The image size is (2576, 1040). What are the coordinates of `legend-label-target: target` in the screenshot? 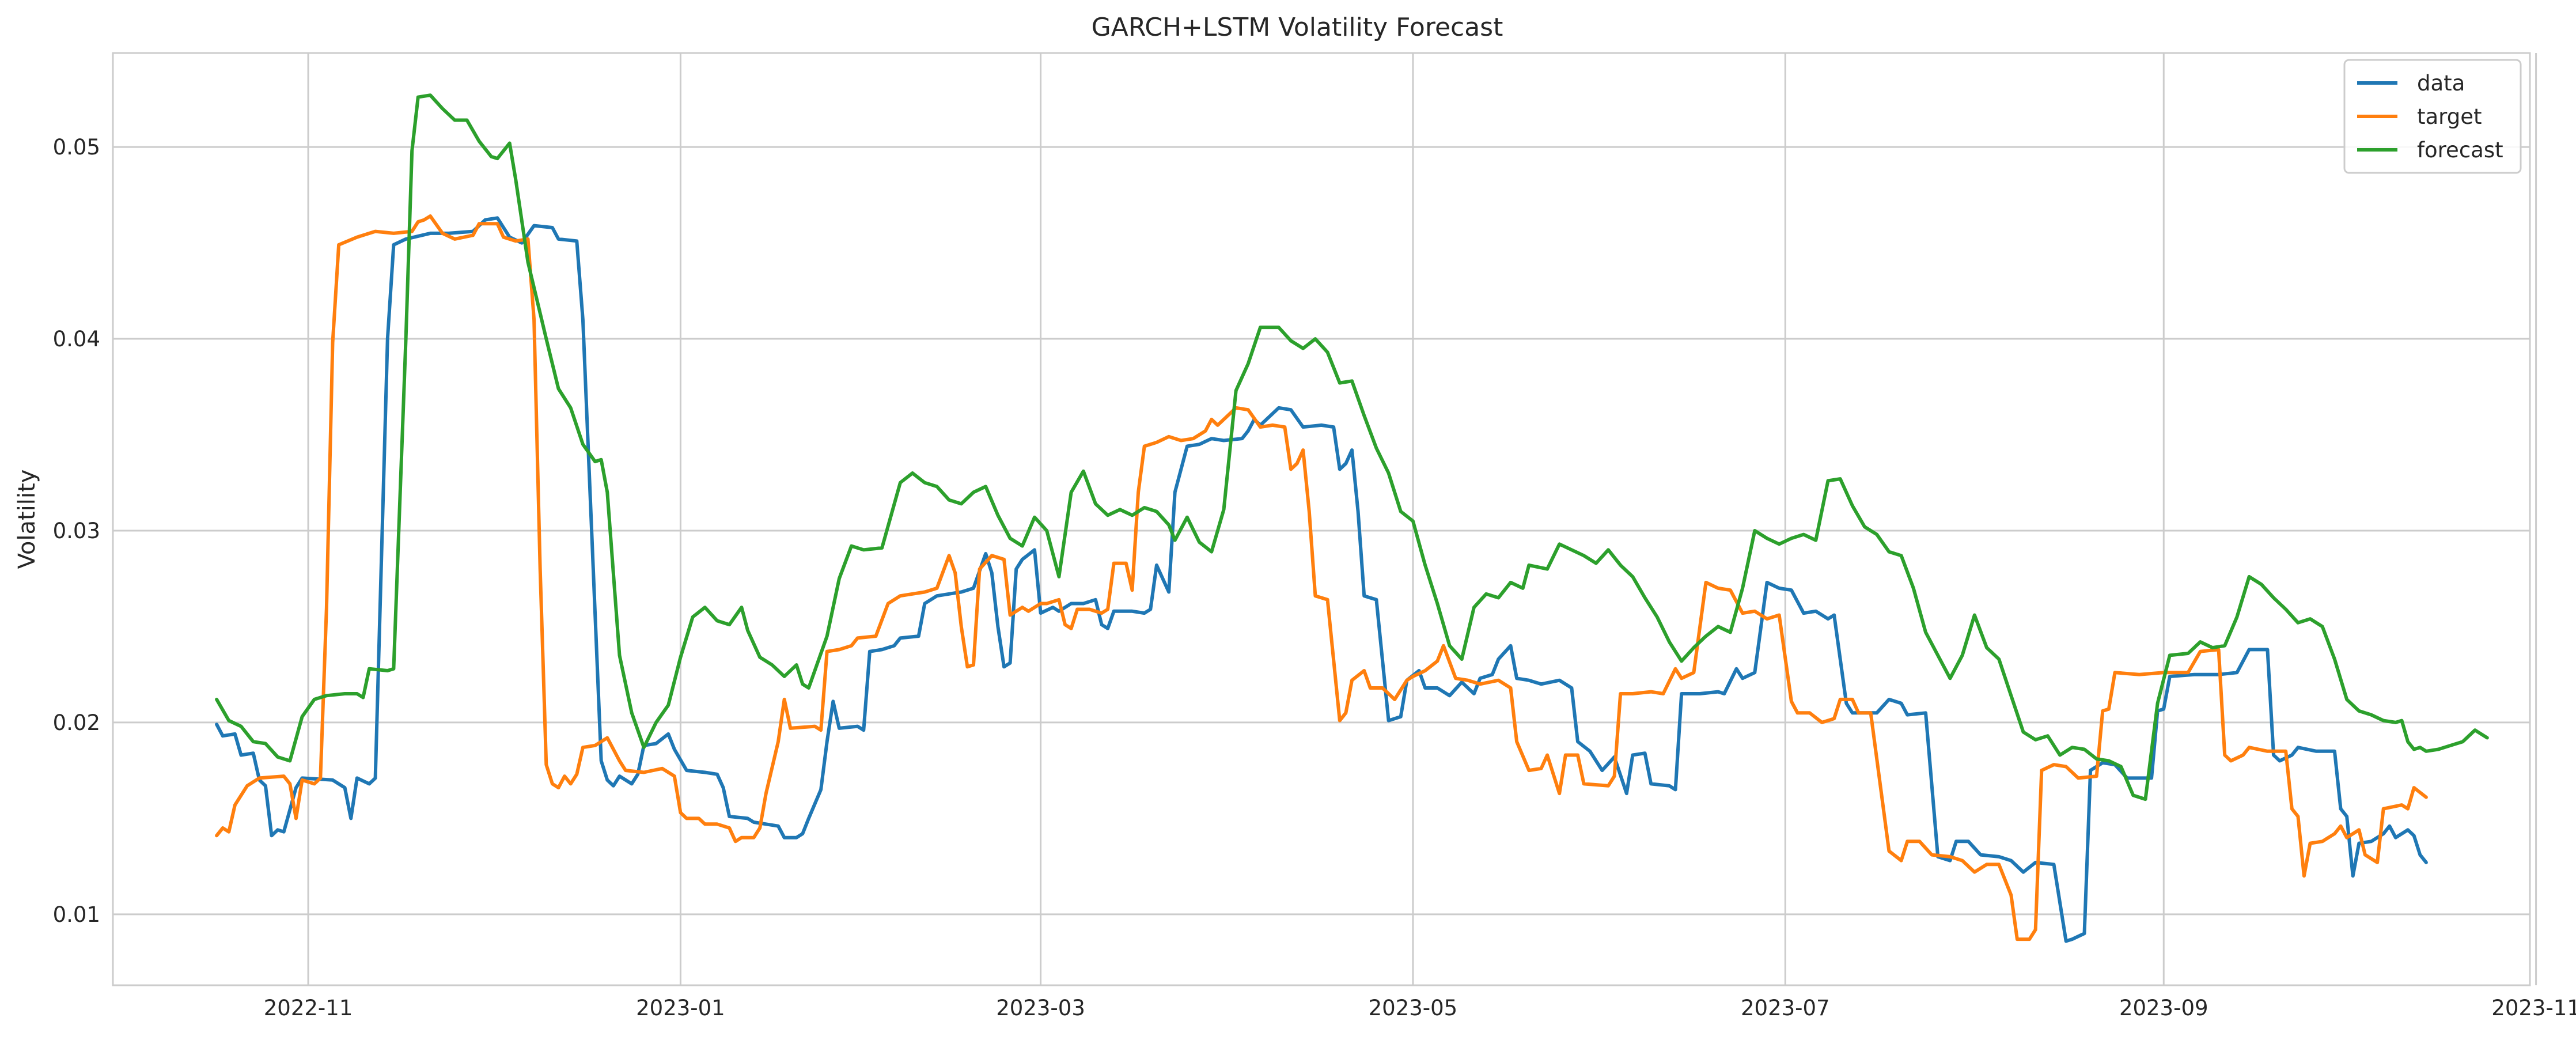 It's located at (2449, 117).